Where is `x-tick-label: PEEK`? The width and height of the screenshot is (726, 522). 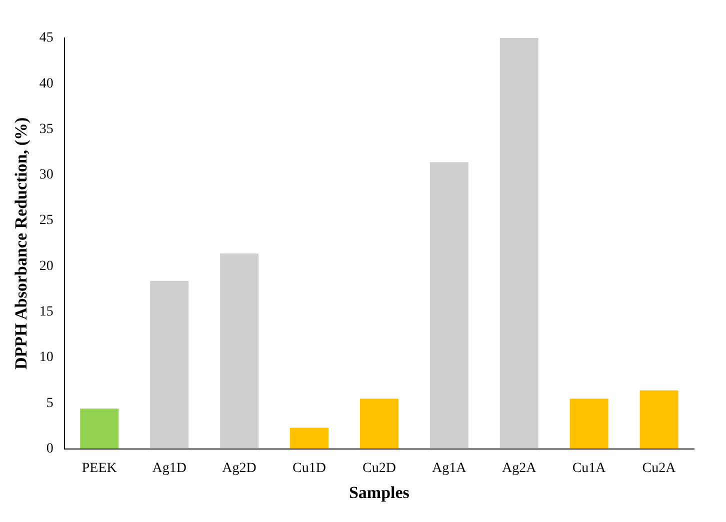 x-tick-label: PEEK is located at coordinates (99, 468).